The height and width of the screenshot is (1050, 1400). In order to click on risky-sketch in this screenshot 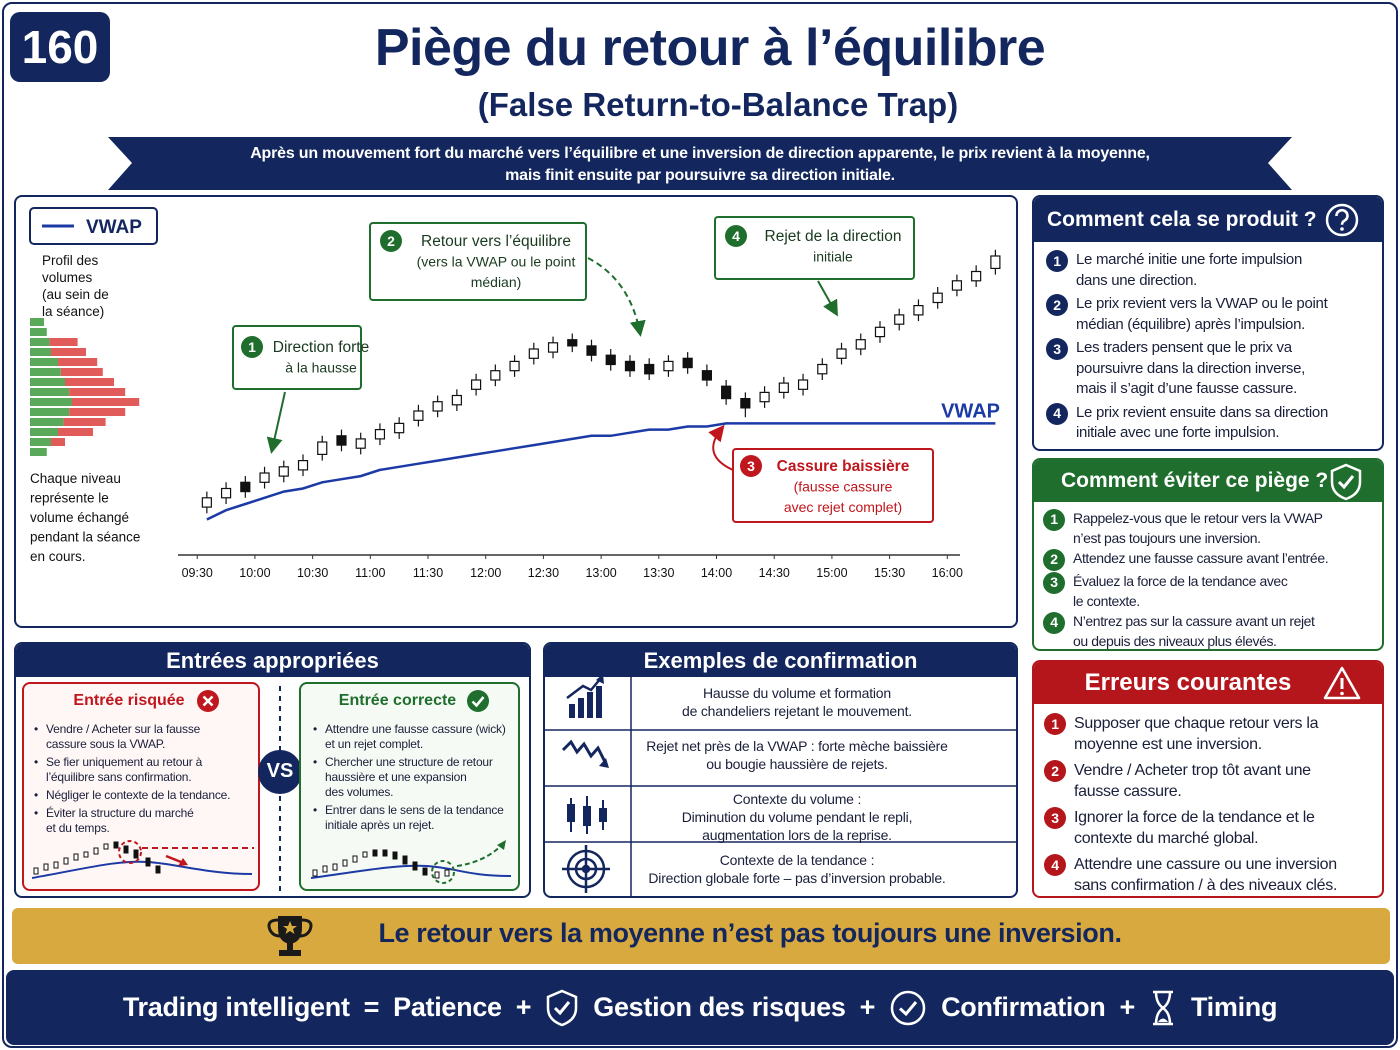, I will do `click(142, 859)`.